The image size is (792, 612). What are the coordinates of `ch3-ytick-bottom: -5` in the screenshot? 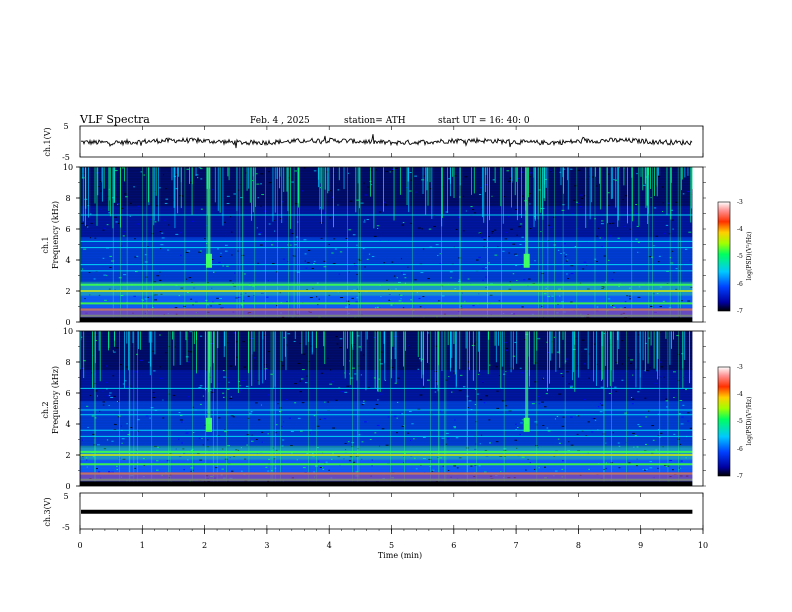 It's located at (66, 527).